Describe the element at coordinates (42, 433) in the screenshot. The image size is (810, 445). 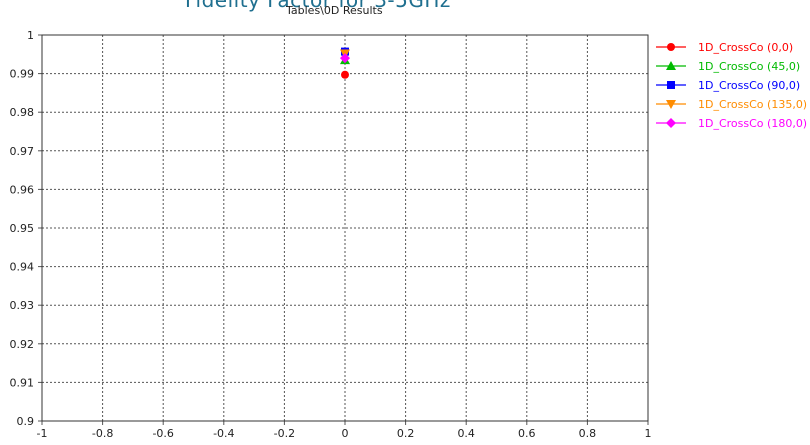
I see `x-tick-label: -1` at that location.